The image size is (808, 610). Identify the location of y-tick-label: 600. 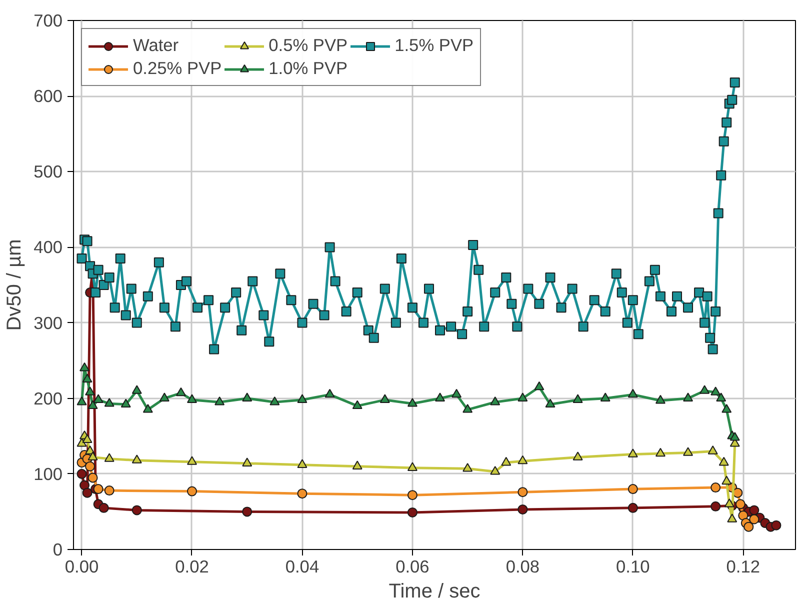
(48, 96).